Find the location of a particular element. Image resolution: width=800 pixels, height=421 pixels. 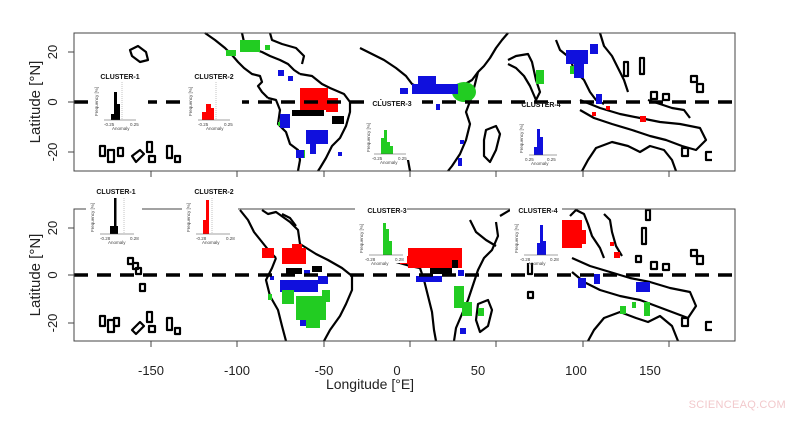

top-x-ticks is located at coordinates (410, 174).